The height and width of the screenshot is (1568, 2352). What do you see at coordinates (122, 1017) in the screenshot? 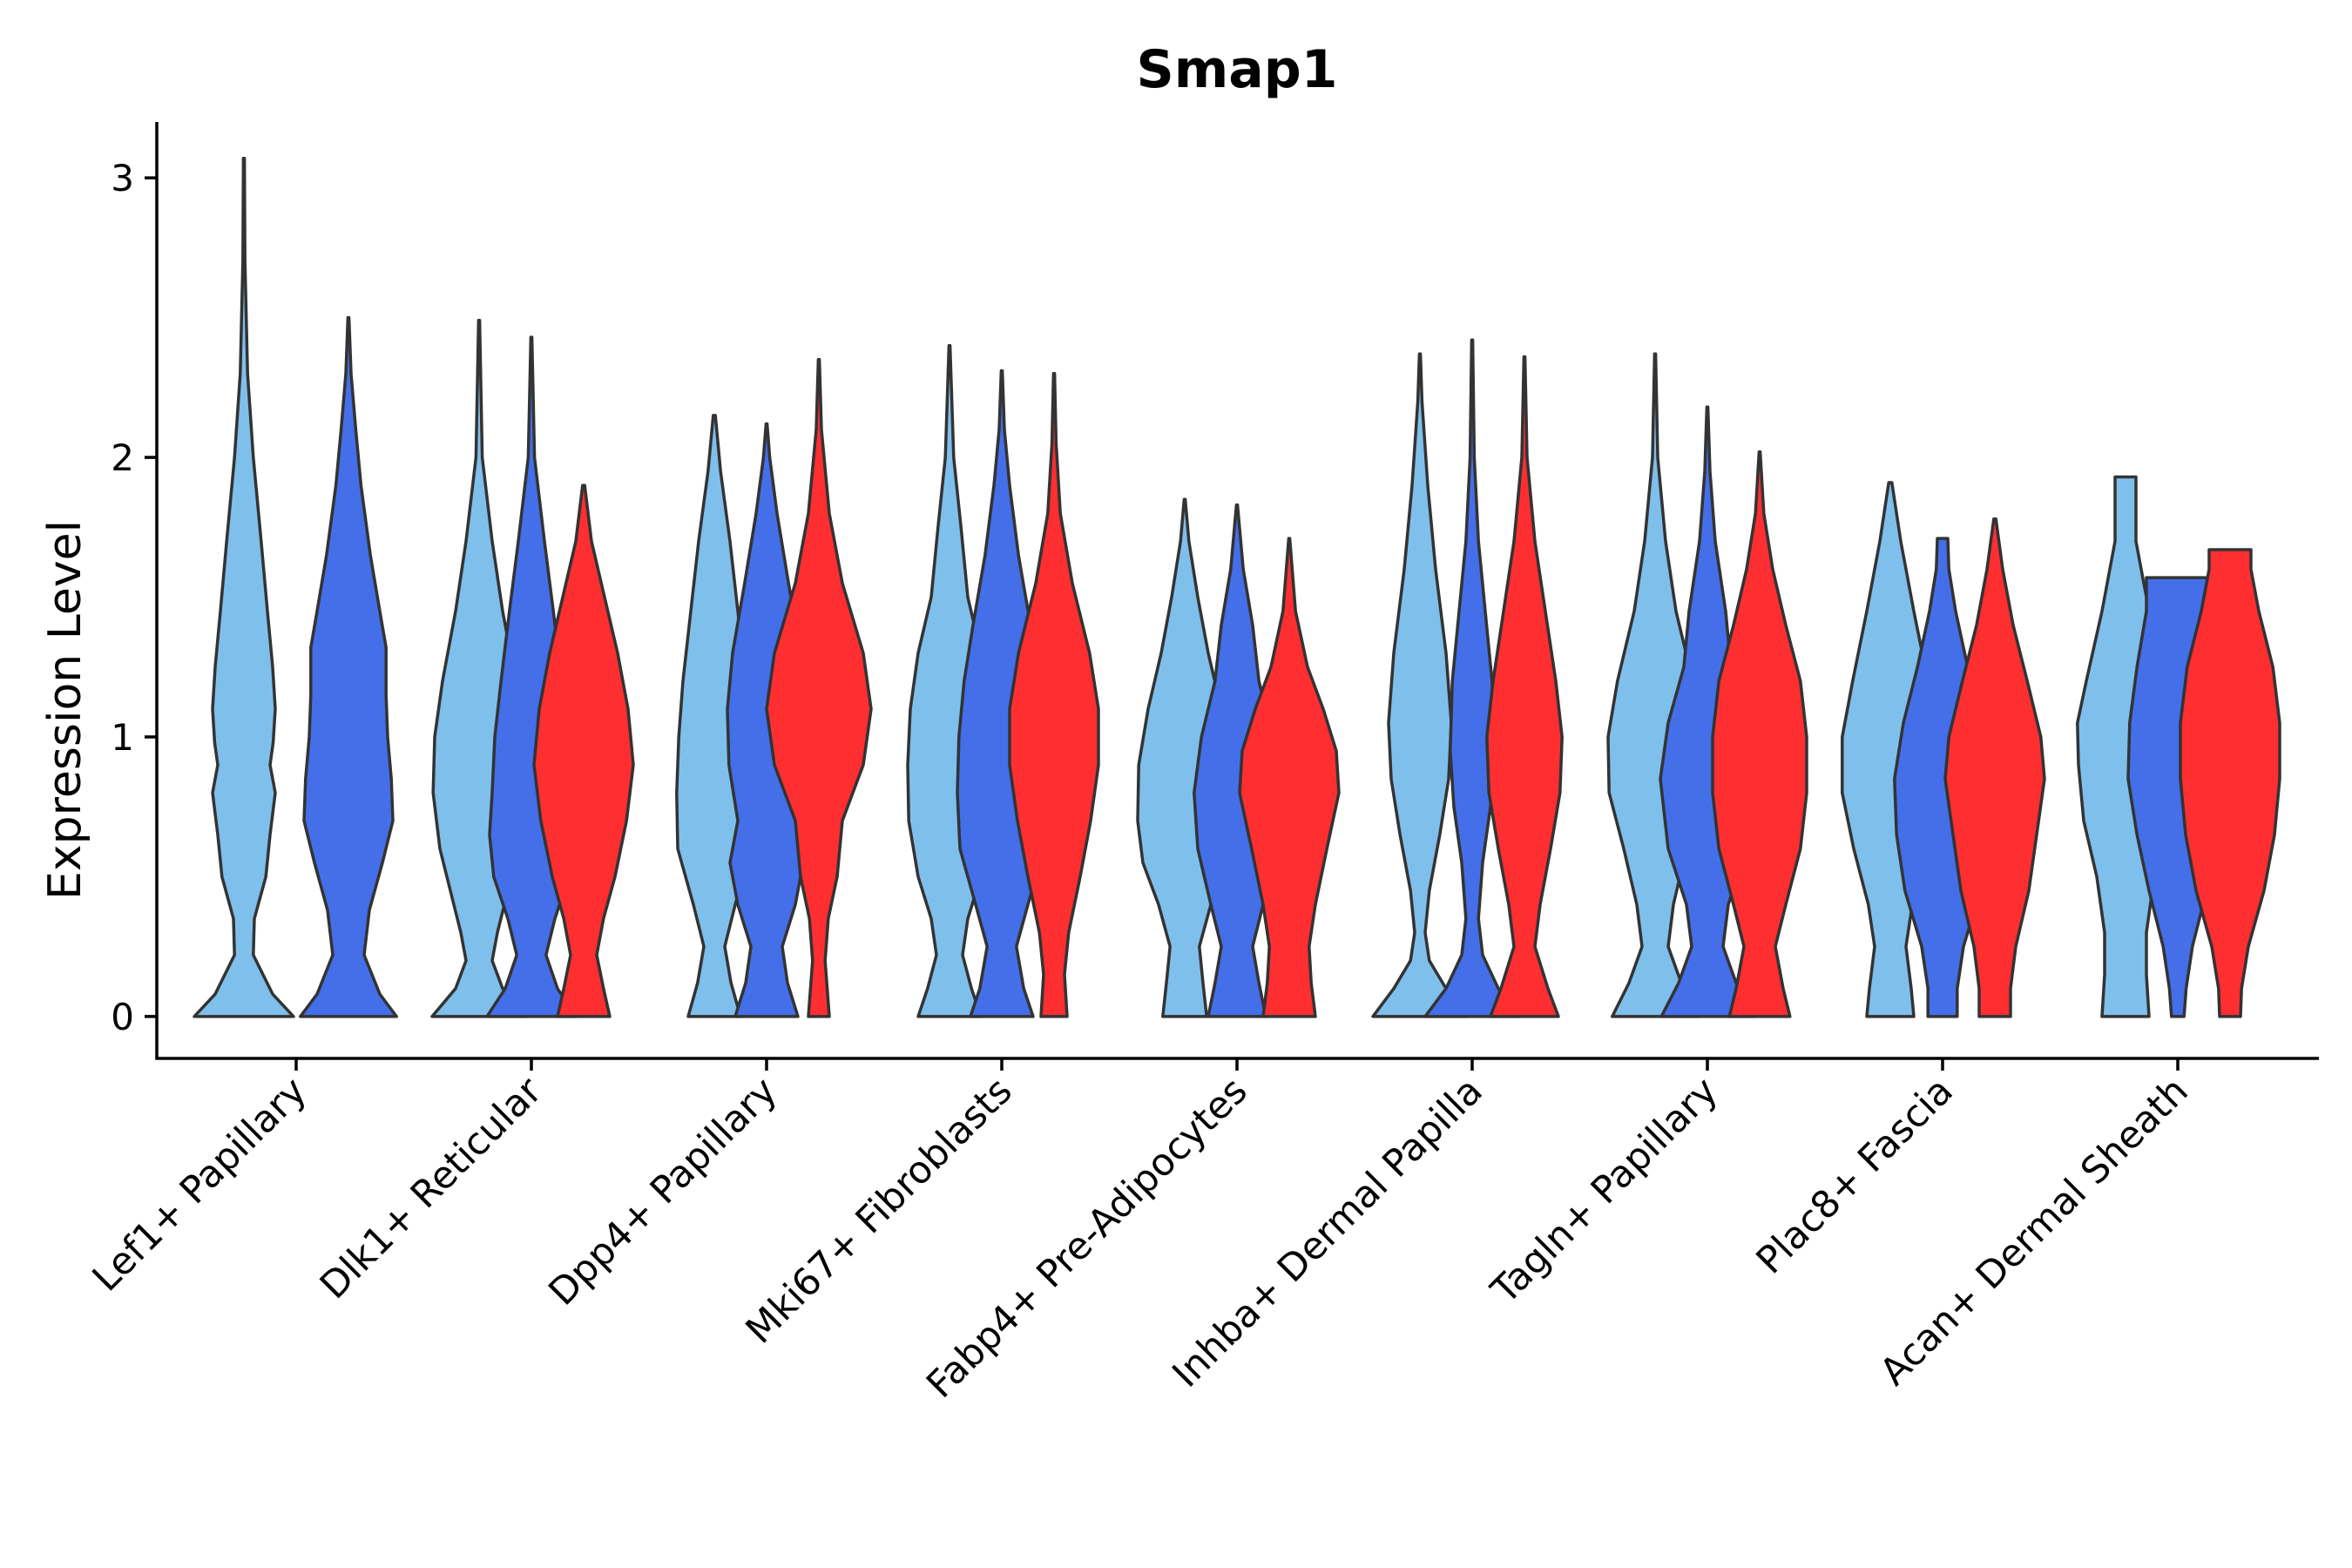
I see `y-tick-label-0: 0` at bounding box center [122, 1017].